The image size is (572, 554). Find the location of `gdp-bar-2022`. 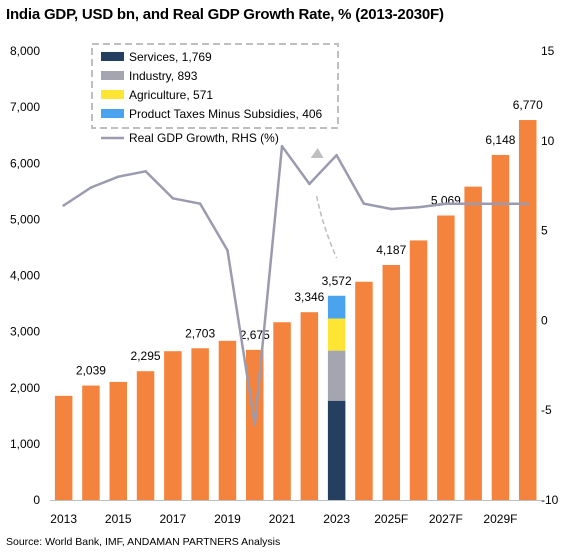

gdp-bar-2022 is located at coordinates (309, 406).